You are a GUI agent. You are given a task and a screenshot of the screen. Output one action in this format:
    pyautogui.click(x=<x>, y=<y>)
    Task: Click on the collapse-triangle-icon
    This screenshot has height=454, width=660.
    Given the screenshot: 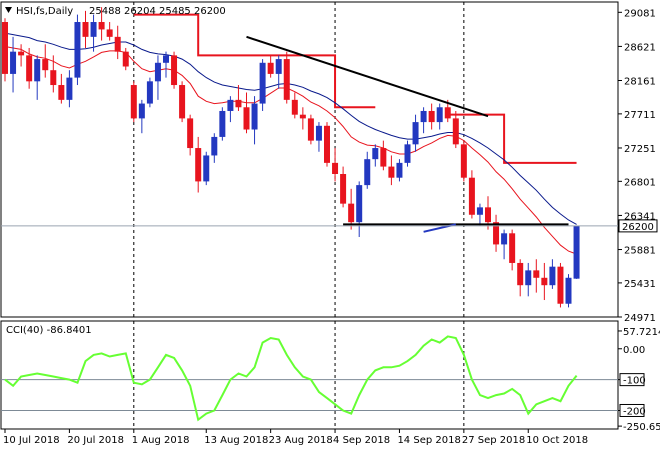 What is the action you would take?
    pyautogui.click(x=8, y=10)
    